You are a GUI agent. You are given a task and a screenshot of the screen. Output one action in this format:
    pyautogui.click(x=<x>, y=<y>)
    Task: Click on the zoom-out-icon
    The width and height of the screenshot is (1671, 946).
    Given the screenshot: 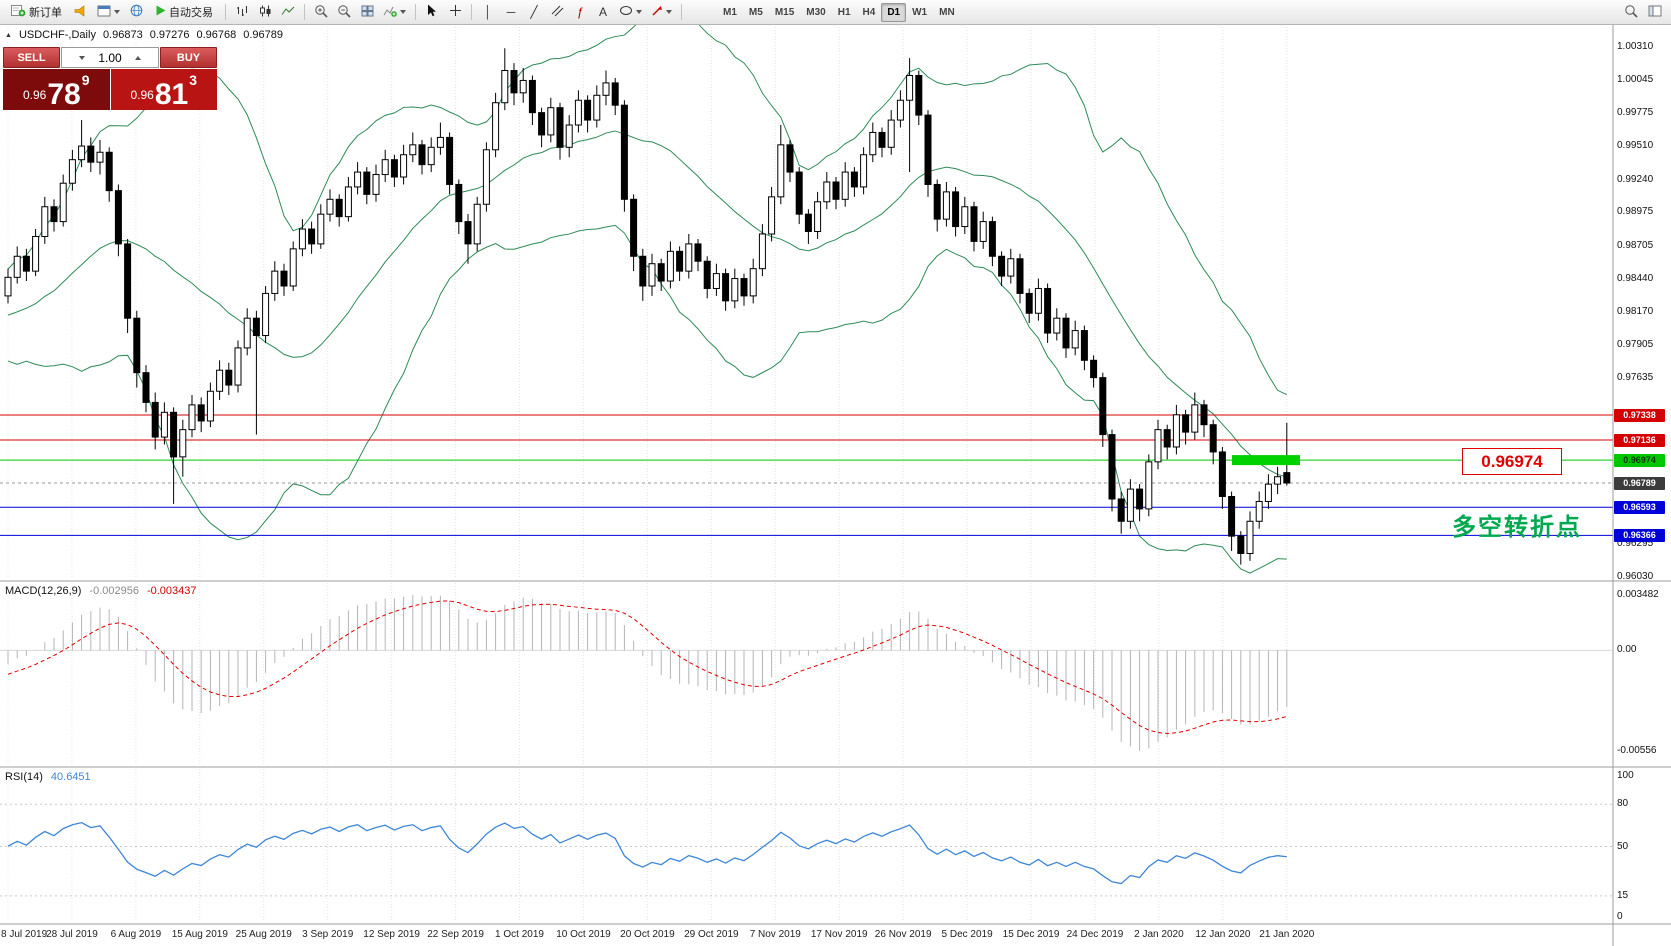 What is the action you would take?
    pyautogui.click(x=344, y=12)
    